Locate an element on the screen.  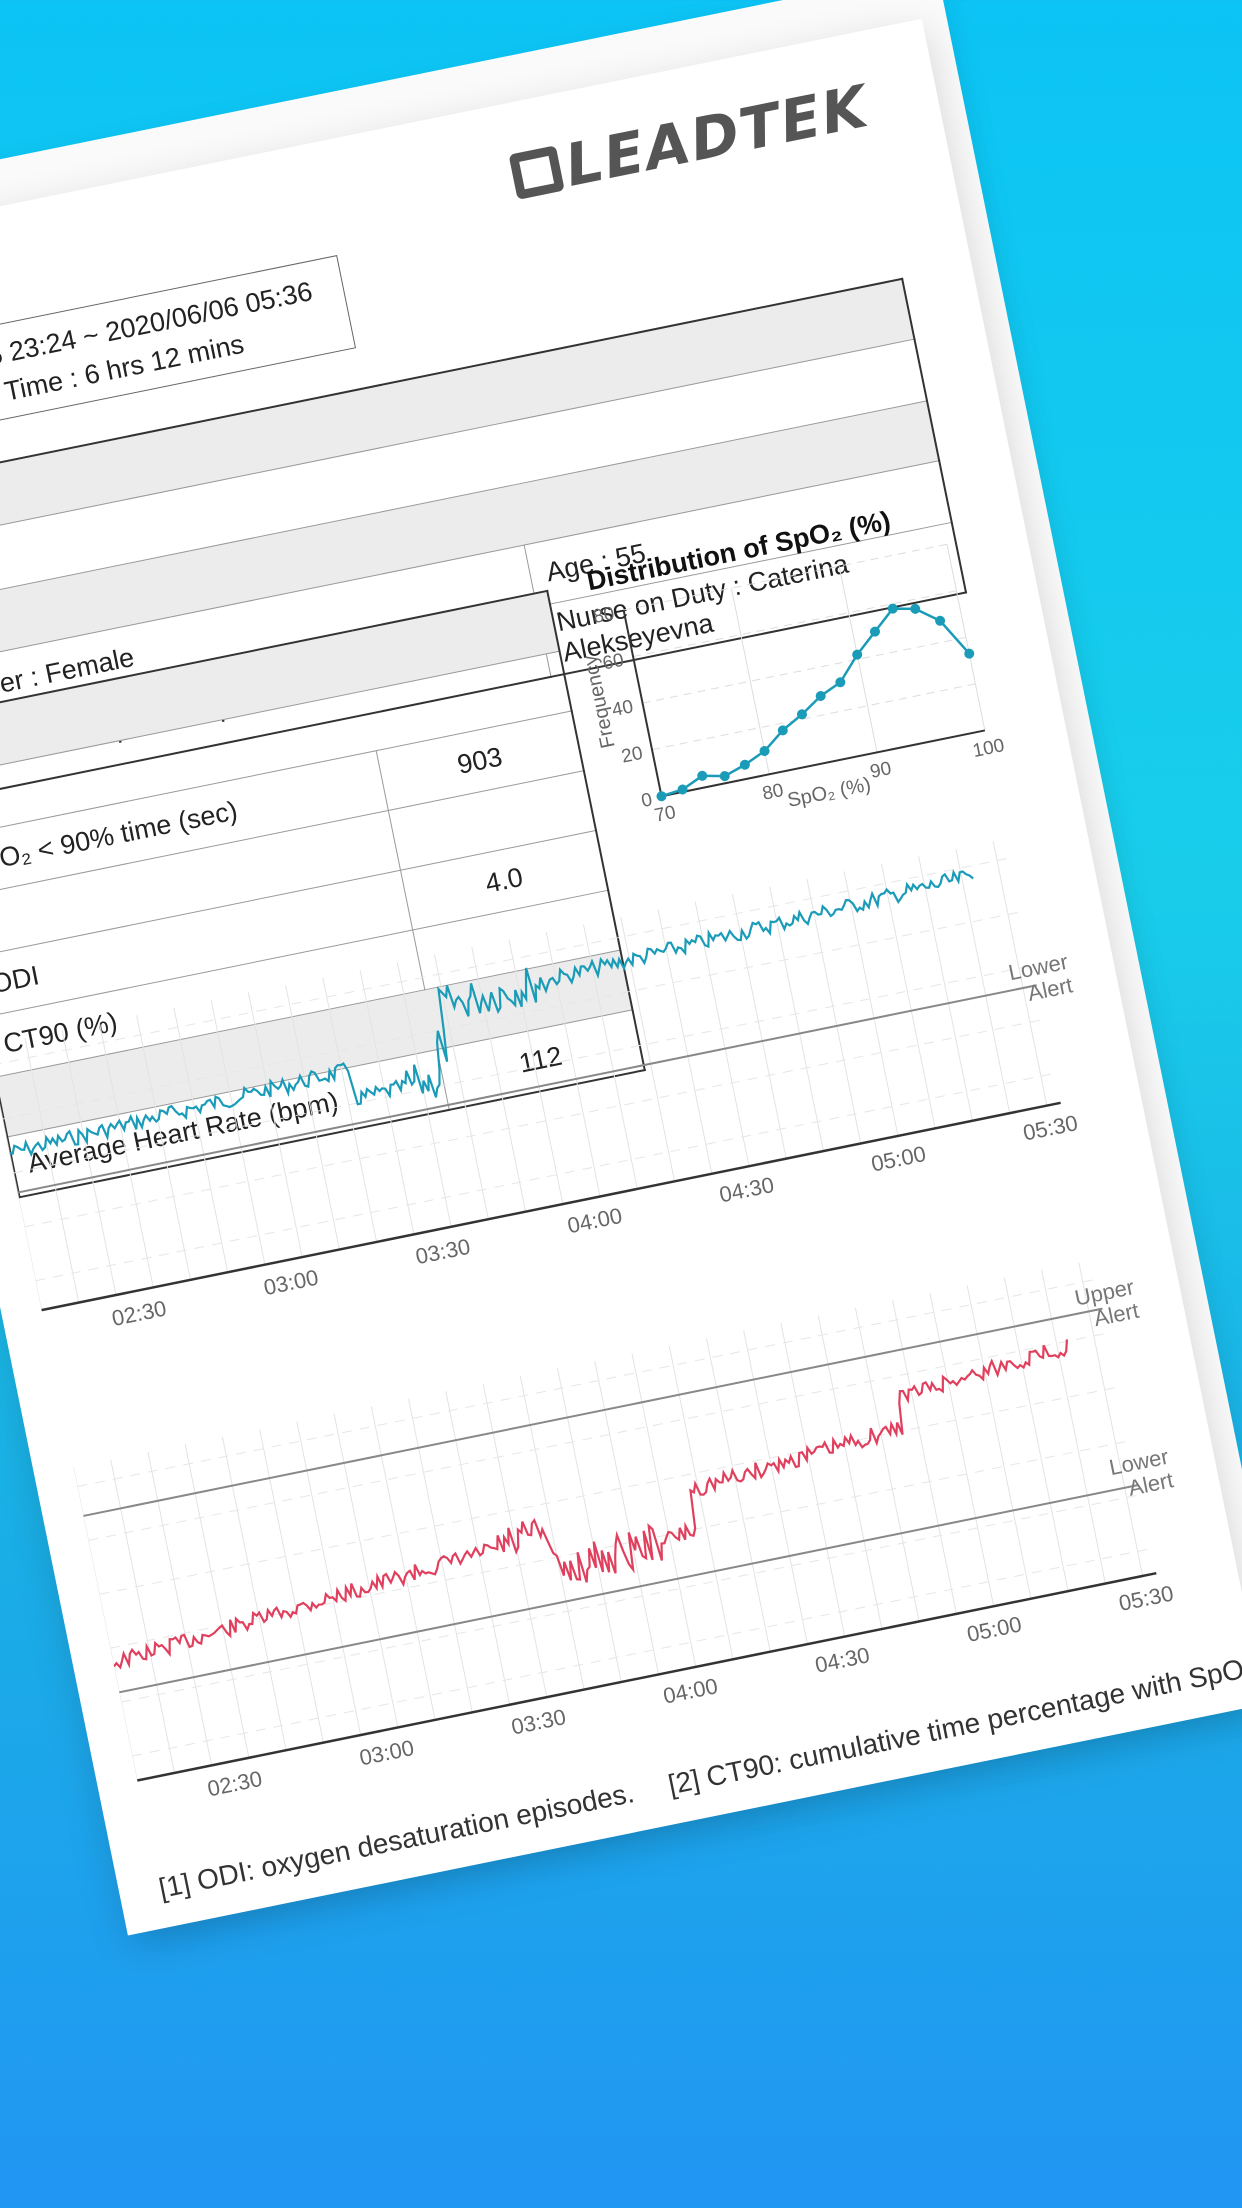
trend-x-tick-label: 02:30 is located at coordinates (139, 1313).